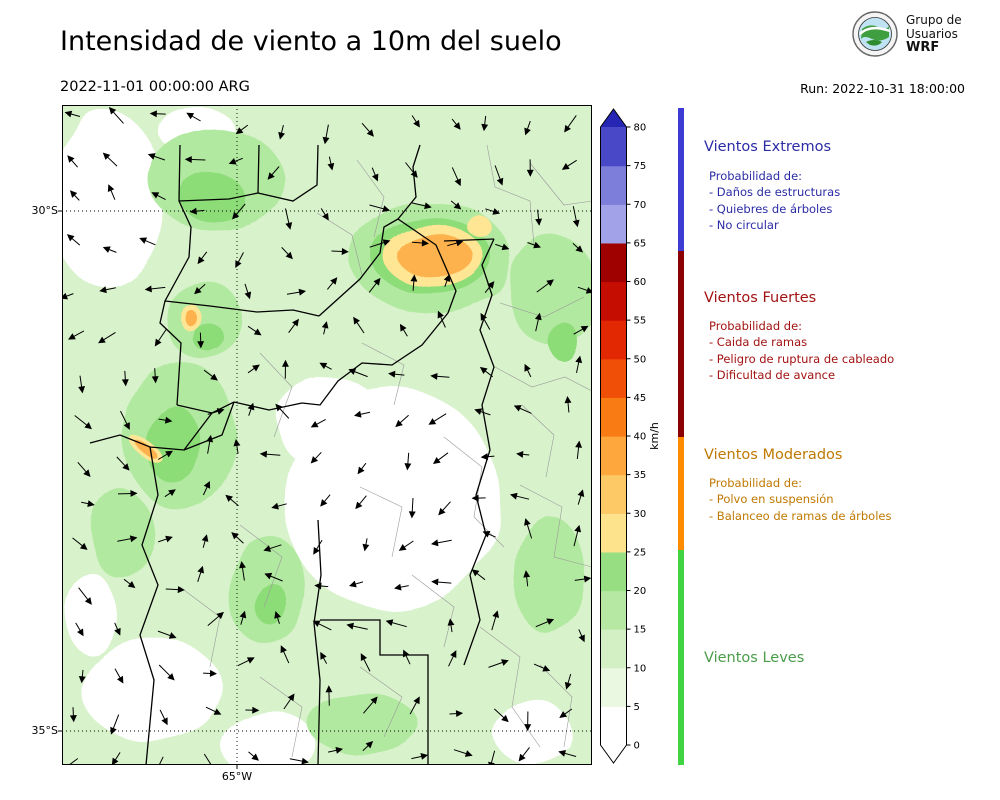  I want to click on svg-text: 55, so click(640, 321).